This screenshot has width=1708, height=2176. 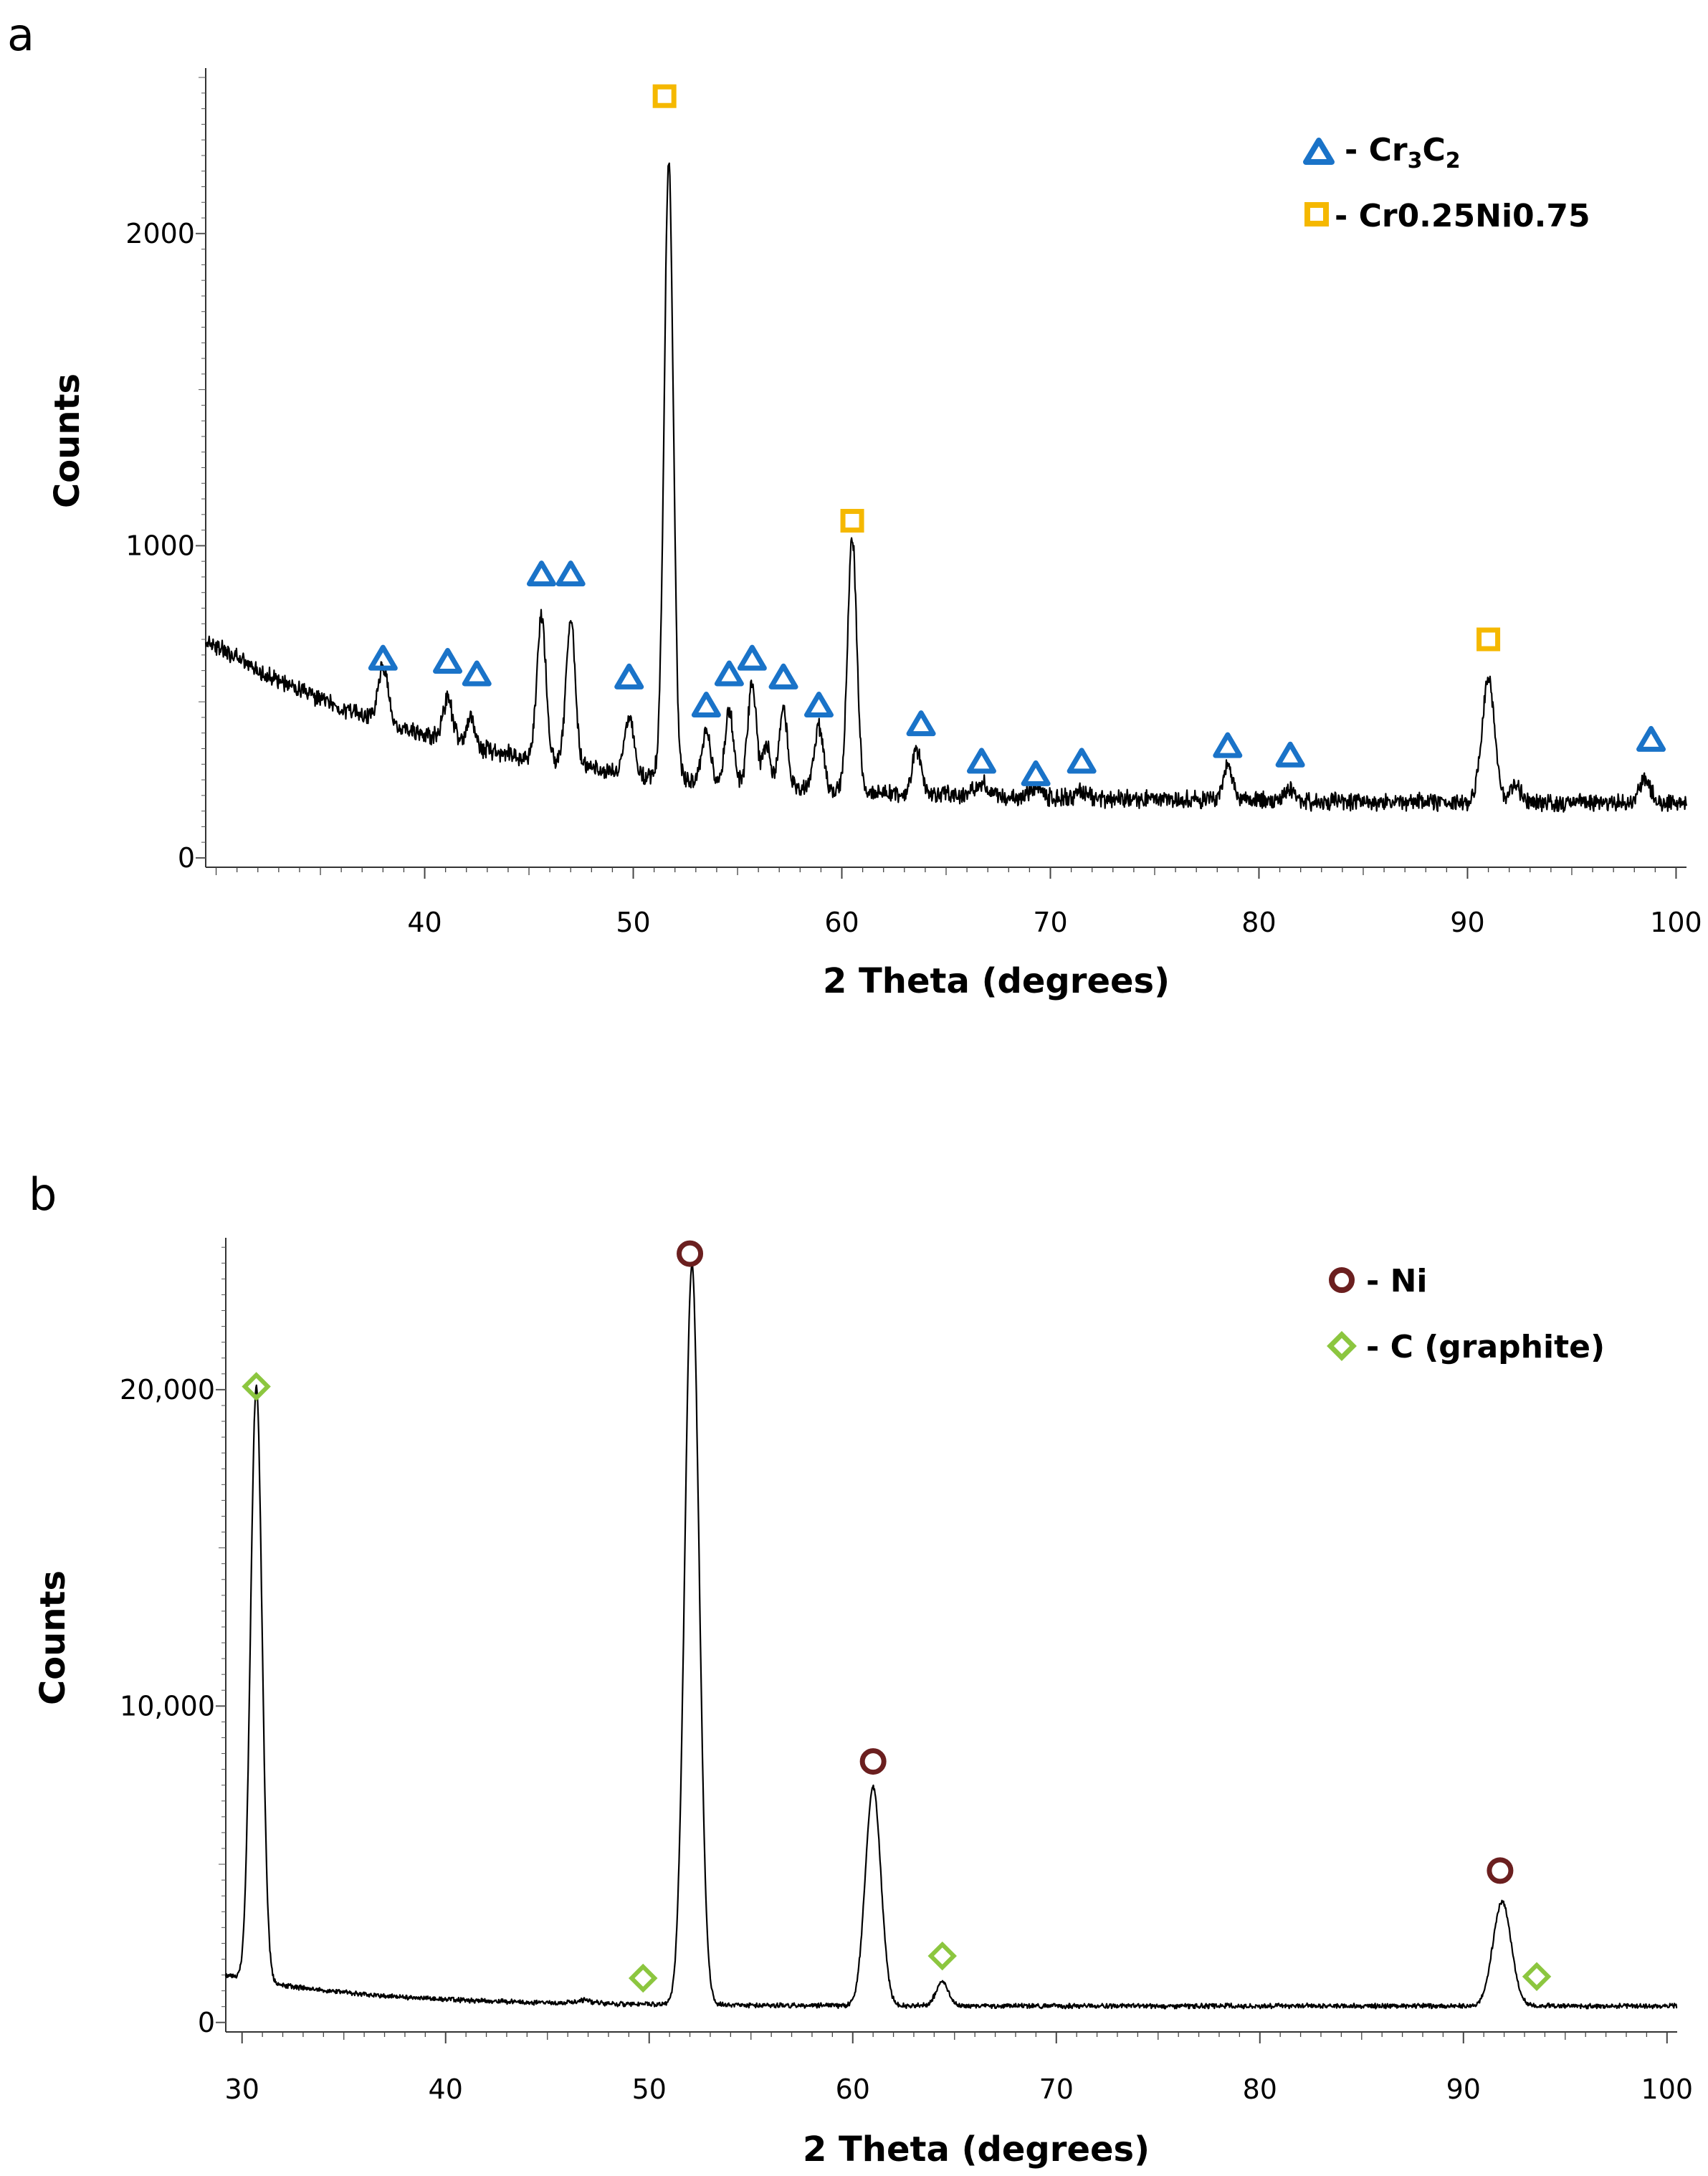 I want to click on legend-item-cr025ni075: - Cr0.25Ni0.75, so click(x=1447, y=216).